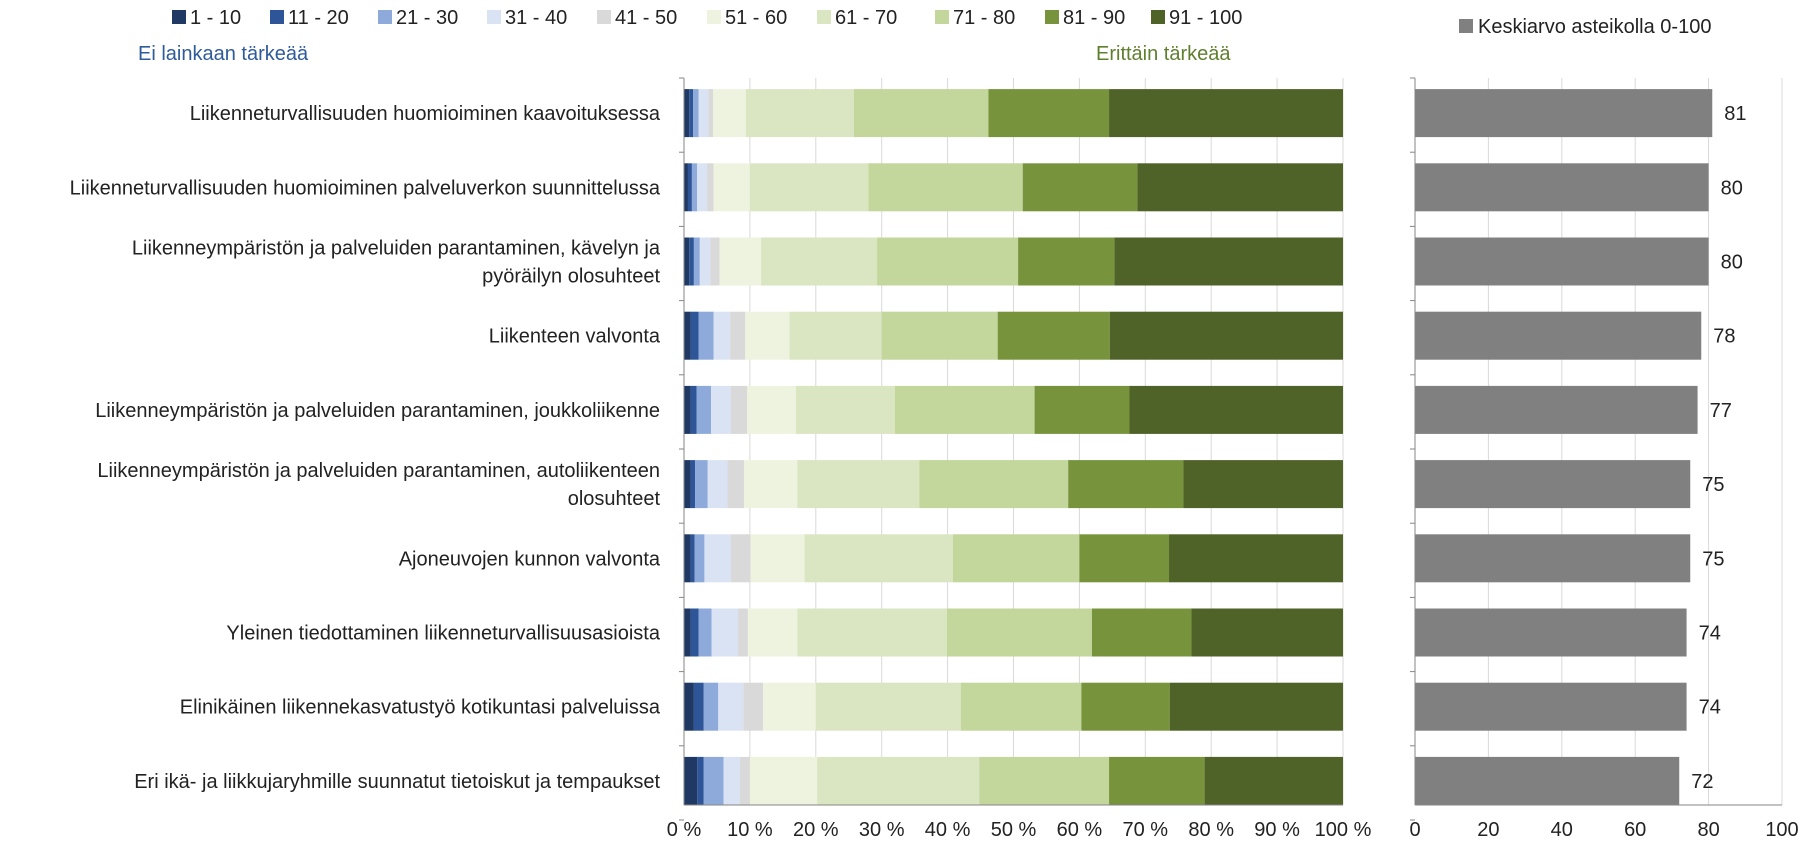  Describe the element at coordinates (575, 337) in the screenshot. I see `category-label: Liikenteen valvonta` at that location.